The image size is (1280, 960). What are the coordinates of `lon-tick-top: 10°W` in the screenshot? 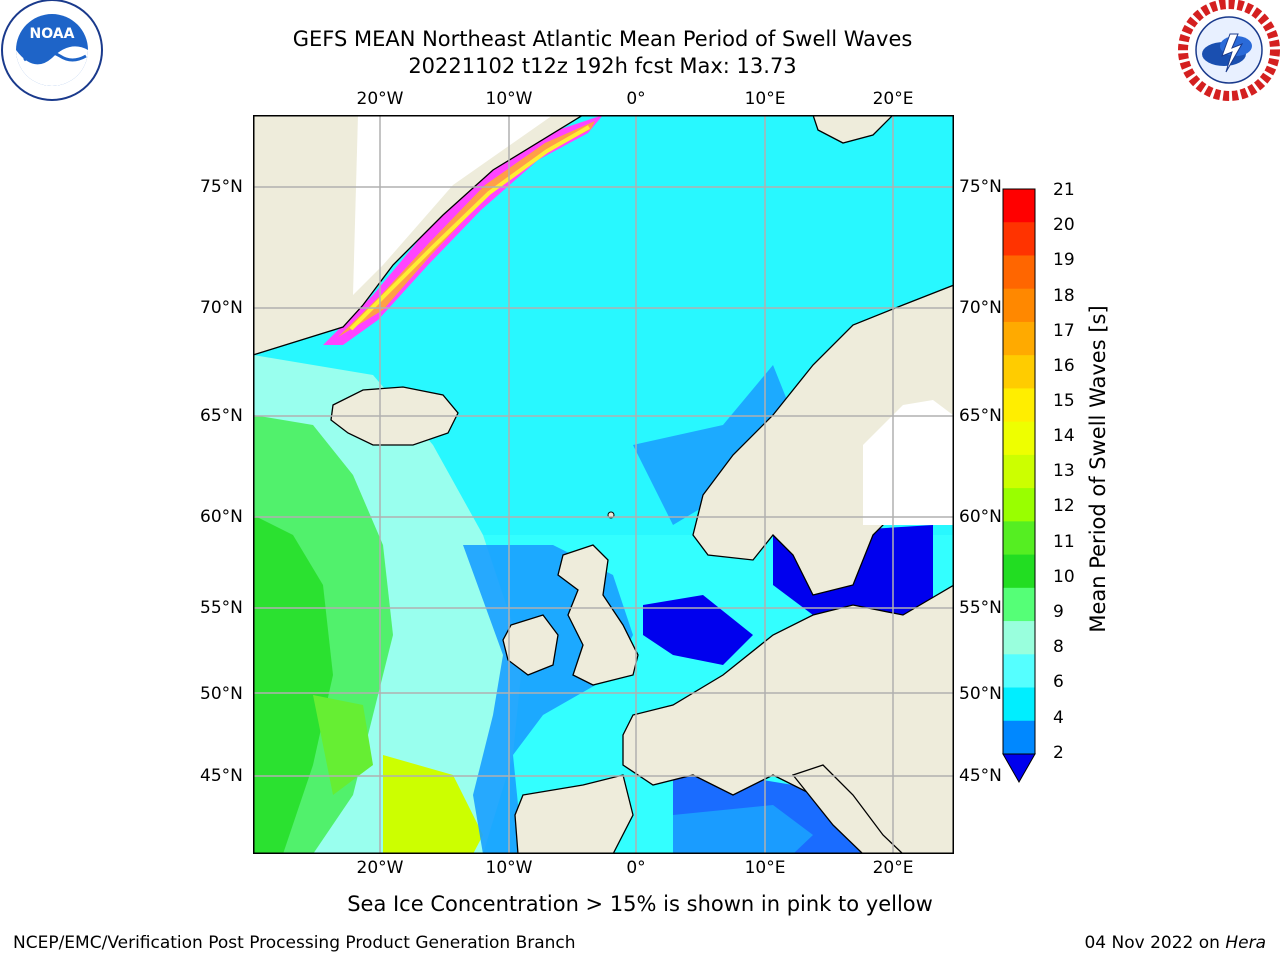 It's located at (509, 99).